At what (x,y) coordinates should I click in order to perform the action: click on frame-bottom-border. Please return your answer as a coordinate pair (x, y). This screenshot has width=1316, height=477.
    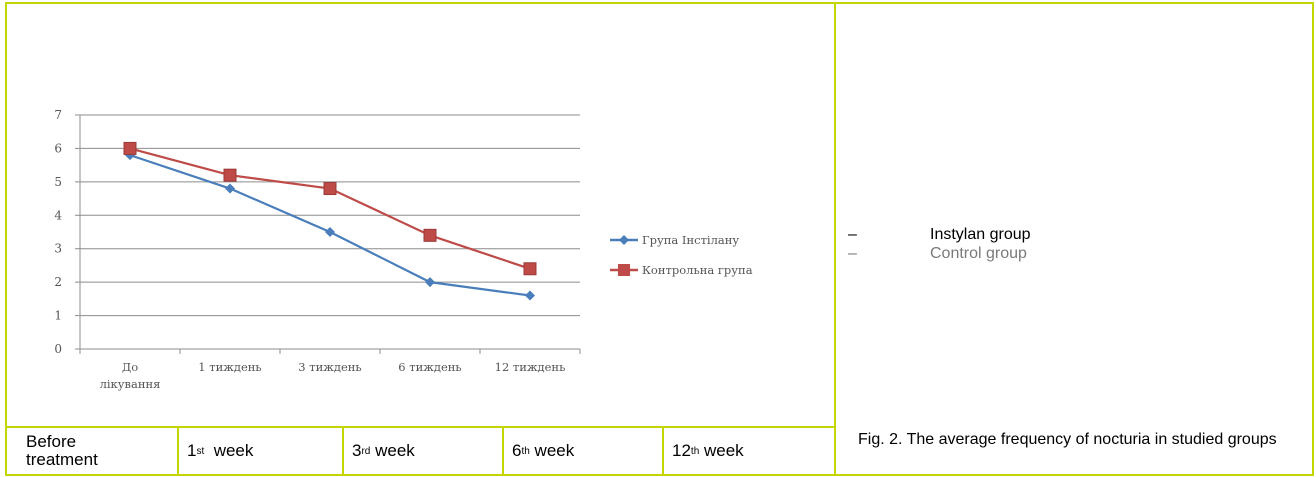
    Looking at the image, I should click on (659, 475).